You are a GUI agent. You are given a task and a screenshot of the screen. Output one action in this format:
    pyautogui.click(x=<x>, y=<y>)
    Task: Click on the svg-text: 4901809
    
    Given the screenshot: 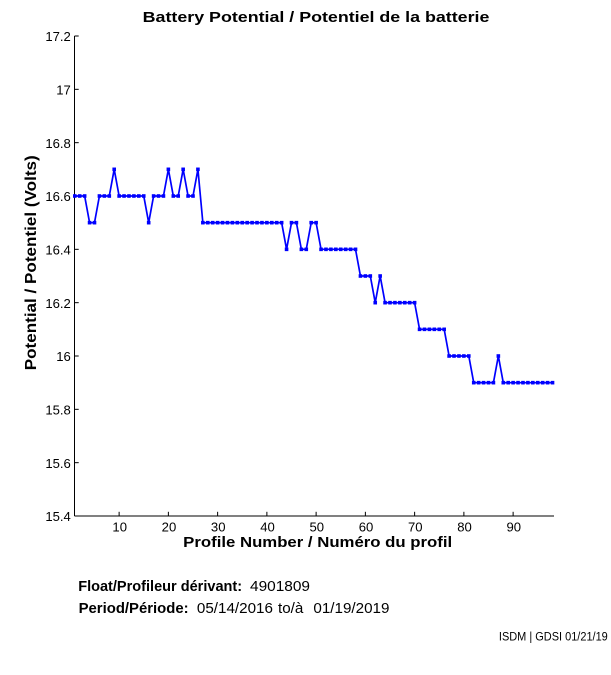 What is the action you would take?
    pyautogui.click(x=280, y=586)
    